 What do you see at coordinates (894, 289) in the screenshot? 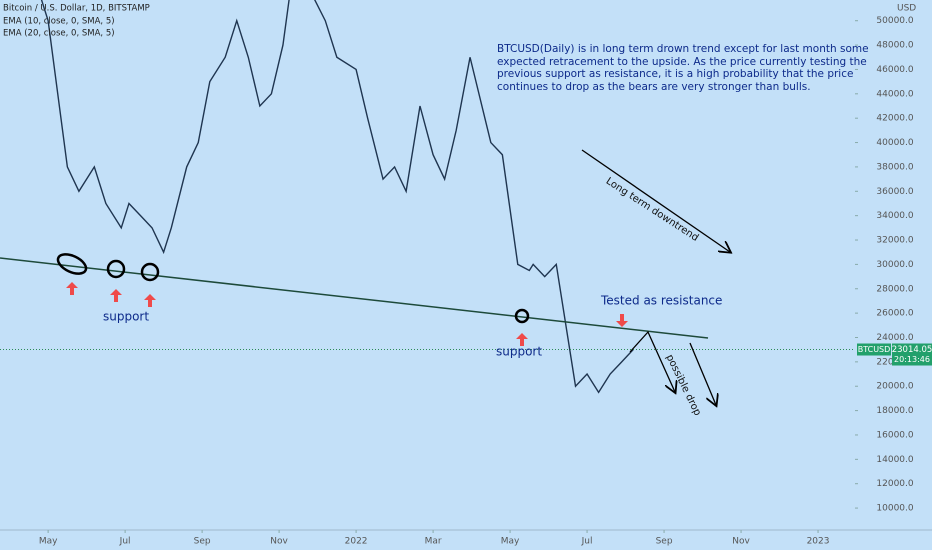
I see `y-tick-label: 28000.0` at bounding box center [894, 289].